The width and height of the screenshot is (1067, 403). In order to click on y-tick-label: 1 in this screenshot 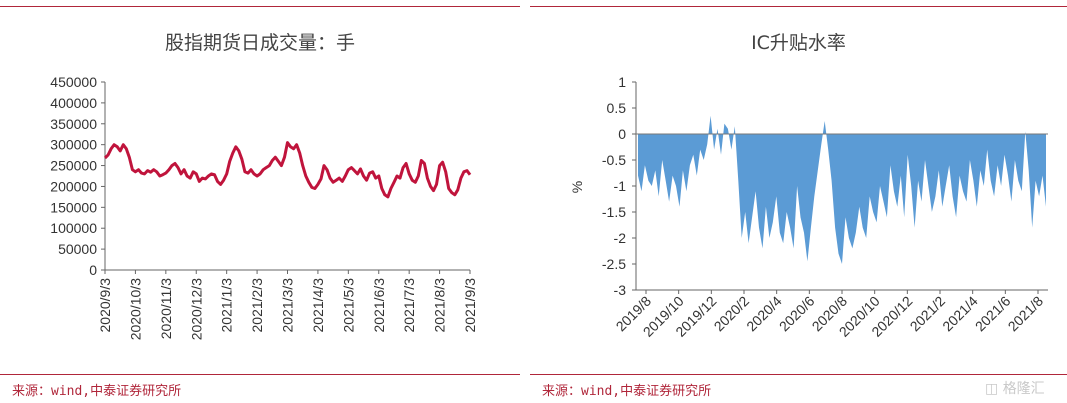, I will do `click(622, 82)`.